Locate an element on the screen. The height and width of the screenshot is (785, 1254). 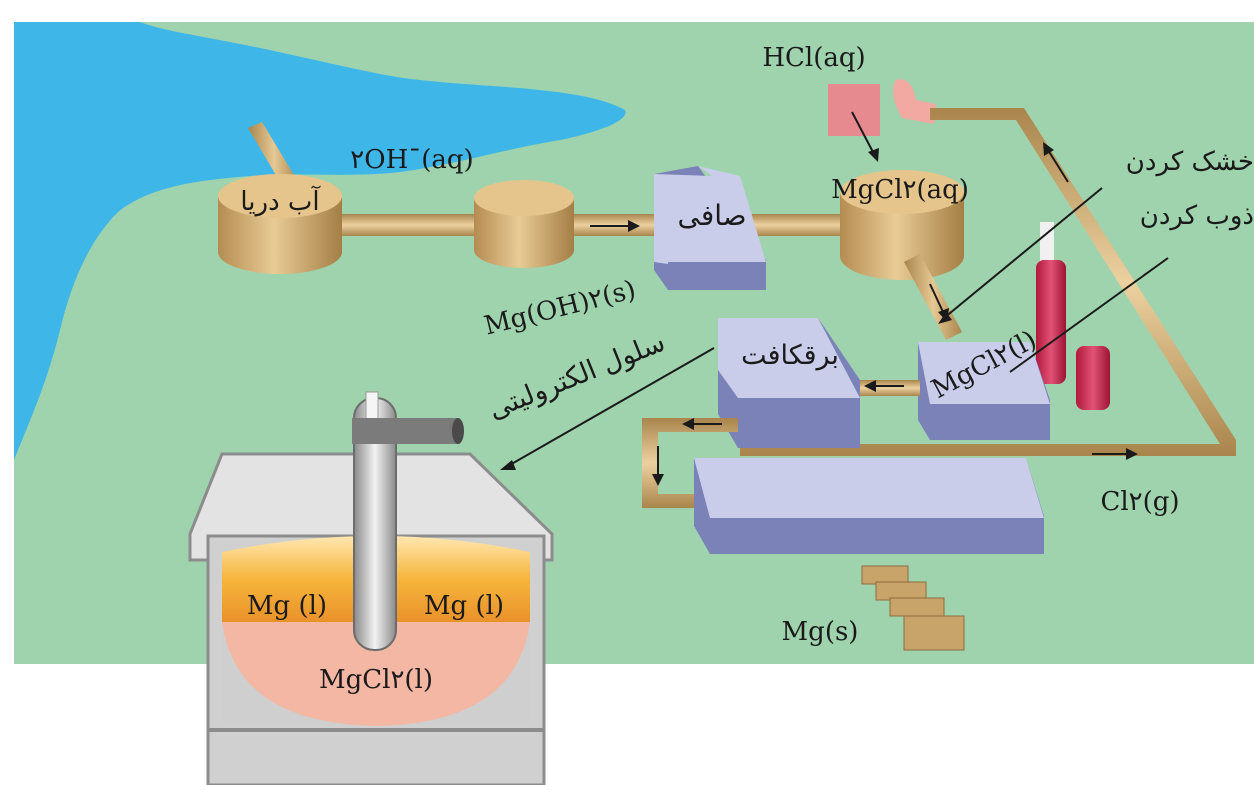
mg-s-label: Mg(s) is located at coordinates (820, 632).